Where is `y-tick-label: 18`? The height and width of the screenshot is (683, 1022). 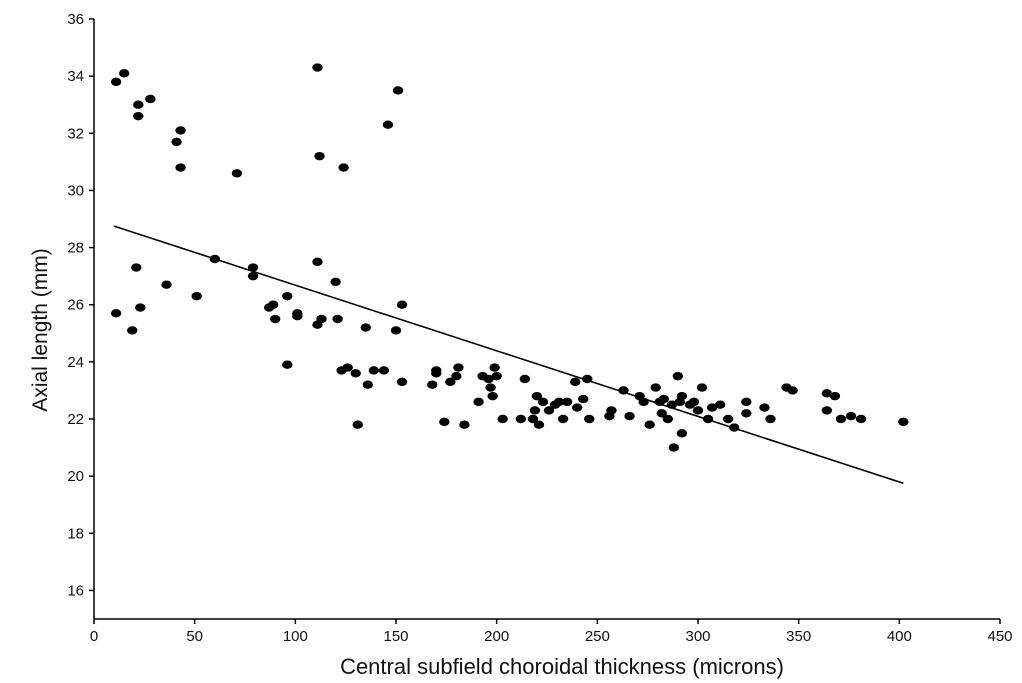 y-tick-label: 18 is located at coordinates (75, 533).